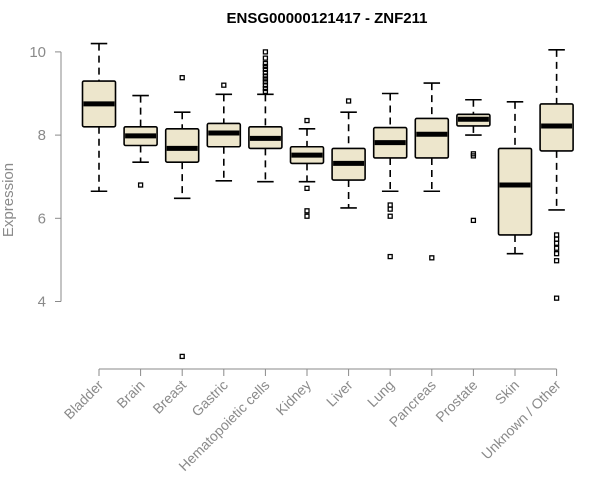  Describe the element at coordinates (307, 168) in the screenshot. I see `box-kidney` at that location.